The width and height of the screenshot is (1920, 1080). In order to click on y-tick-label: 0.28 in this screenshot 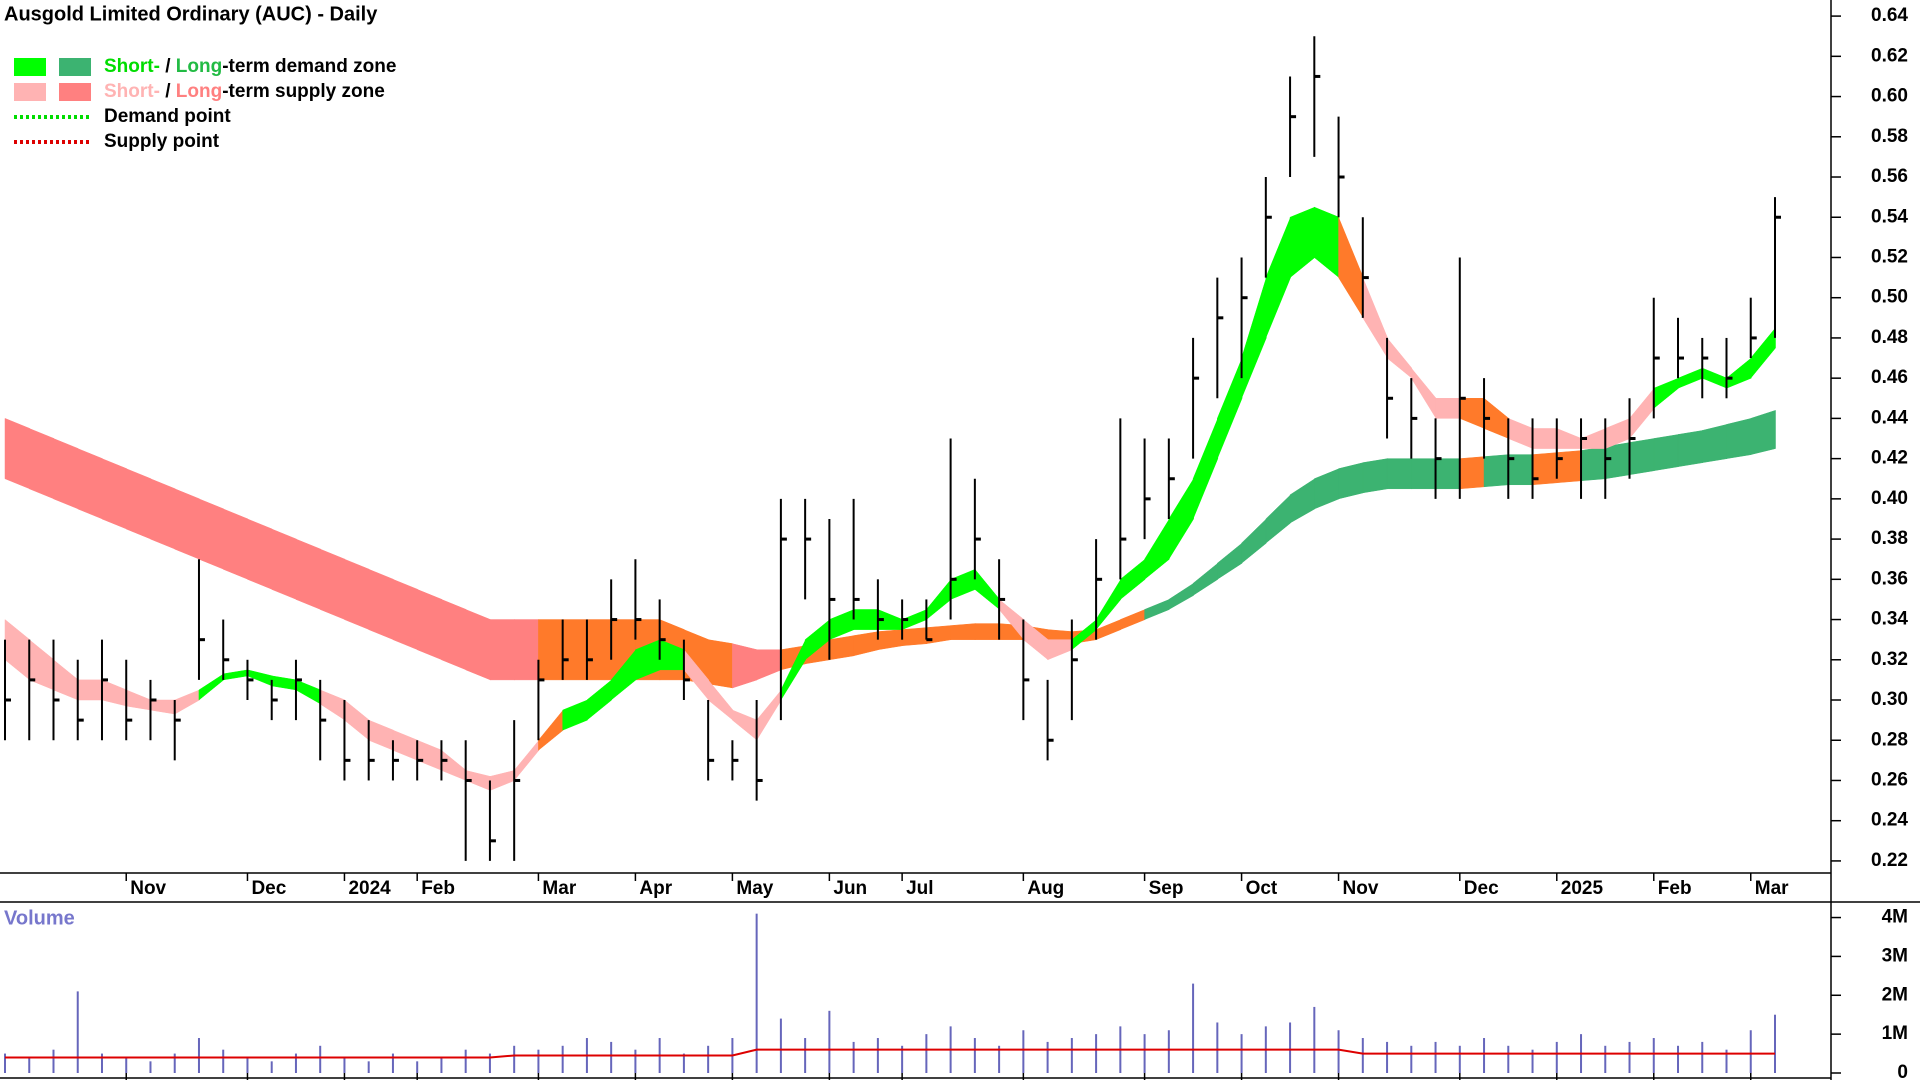, I will do `click(1889, 739)`.